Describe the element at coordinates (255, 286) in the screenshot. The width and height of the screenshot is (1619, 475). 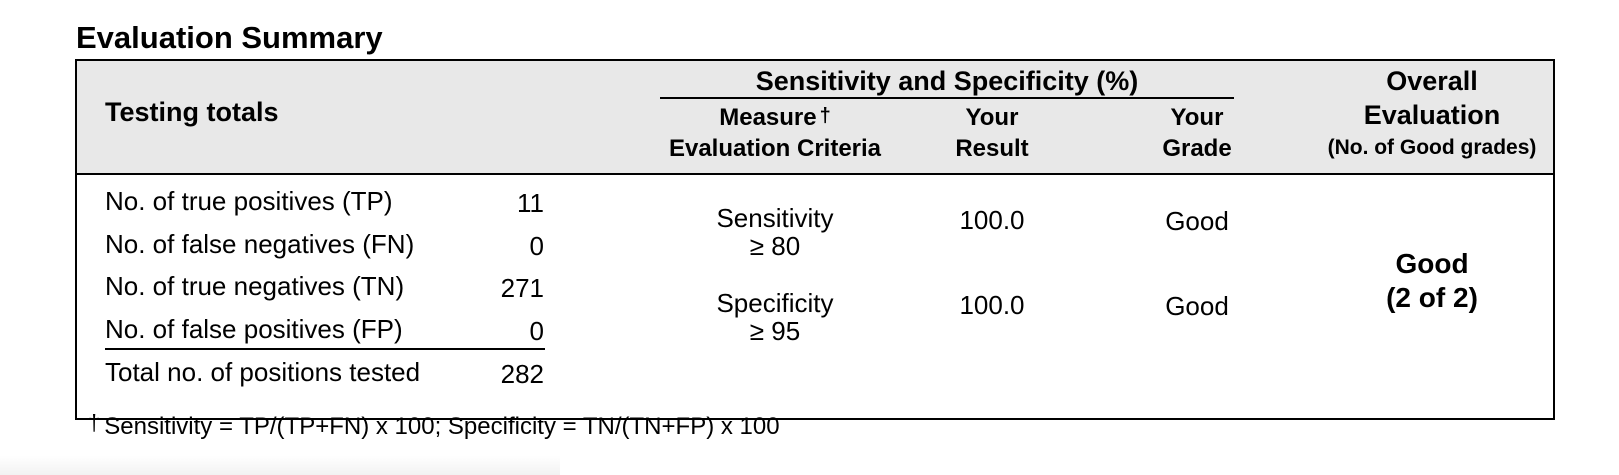
I see `totals-row-label: No. of true negatives (TN)` at that location.